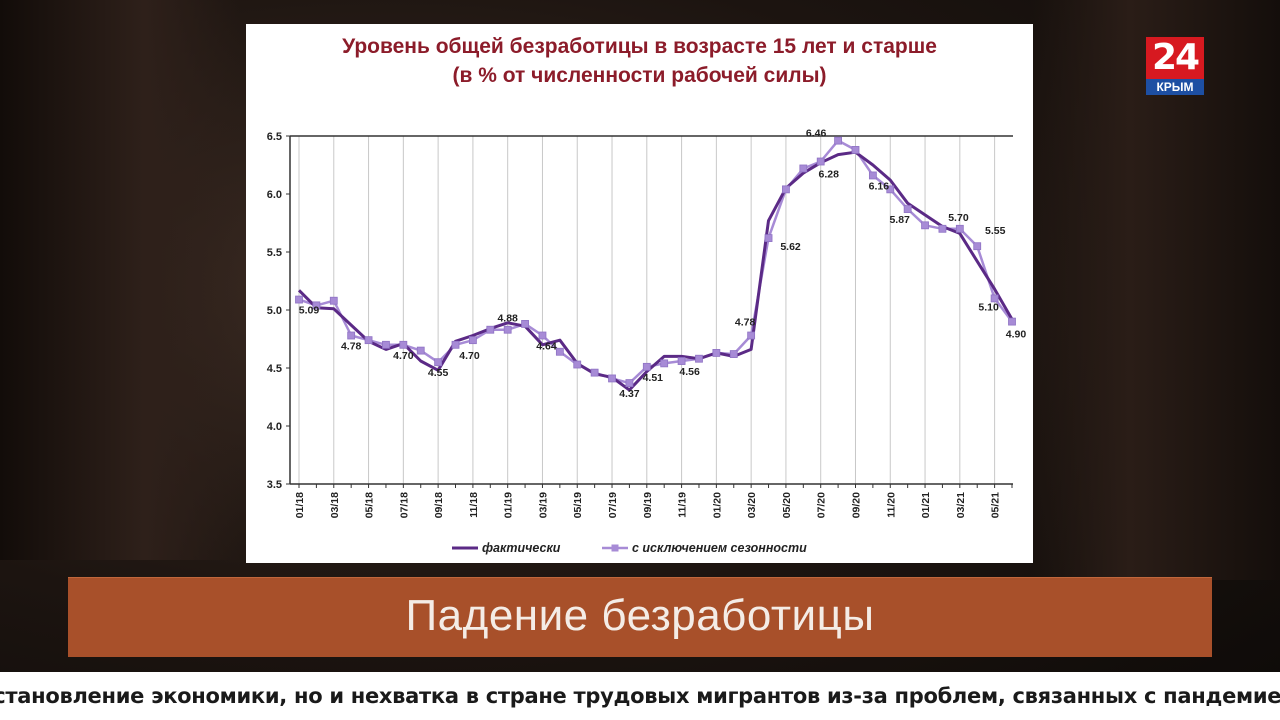 The width and height of the screenshot is (1280, 720). Describe the element at coordinates (816, 134) in the screenshot. I see `data-label: 6.46` at that location.